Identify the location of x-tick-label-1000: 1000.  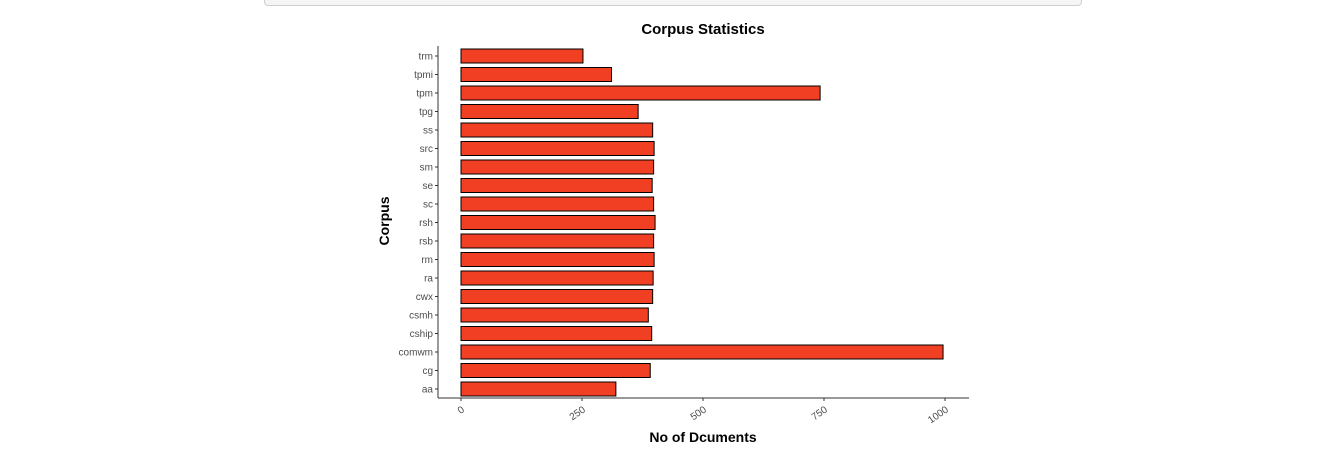
(938, 415).